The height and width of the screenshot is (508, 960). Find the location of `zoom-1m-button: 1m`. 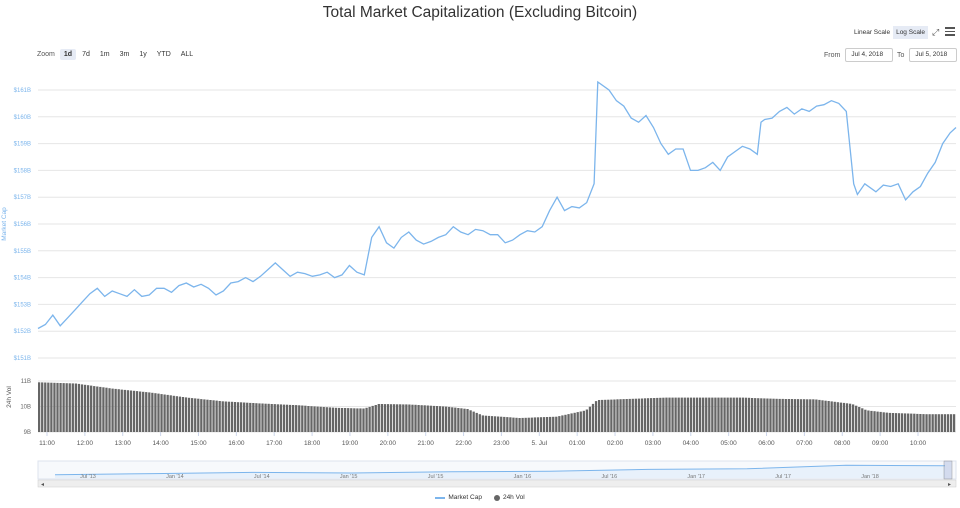

zoom-1m-button: 1m is located at coordinates (104, 54).